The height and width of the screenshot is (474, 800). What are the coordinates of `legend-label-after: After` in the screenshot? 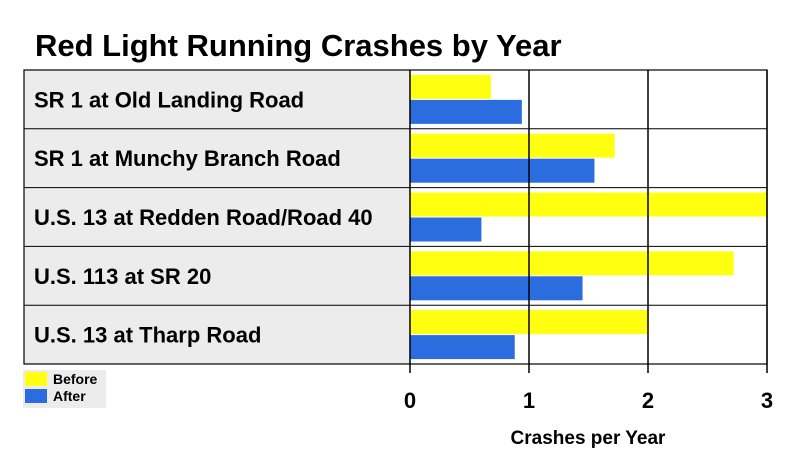 It's located at (69, 396).